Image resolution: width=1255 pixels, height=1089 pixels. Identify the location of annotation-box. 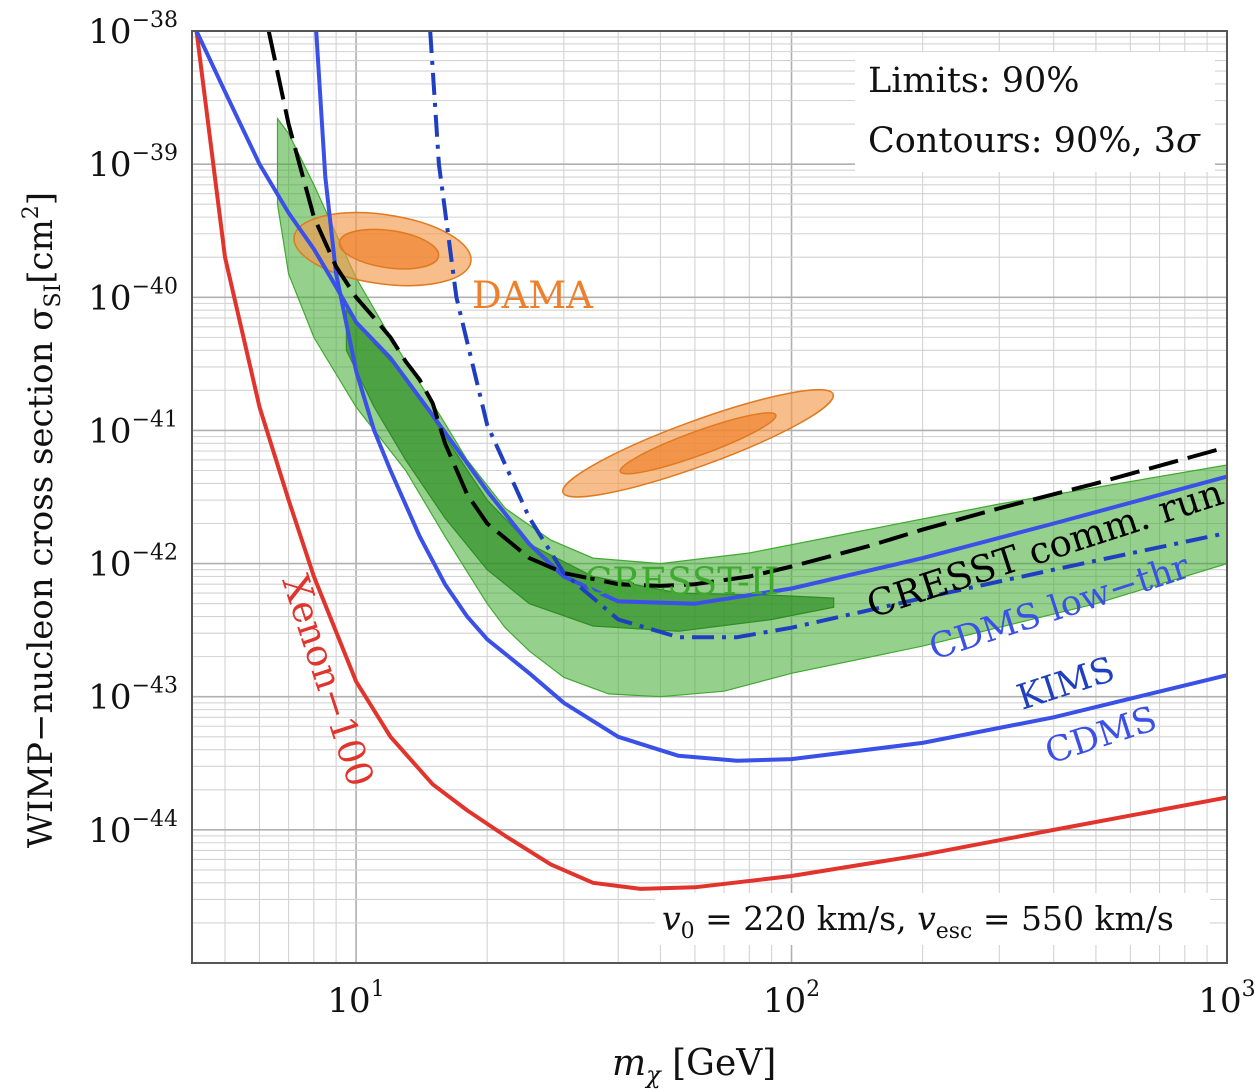
(1035, 112).